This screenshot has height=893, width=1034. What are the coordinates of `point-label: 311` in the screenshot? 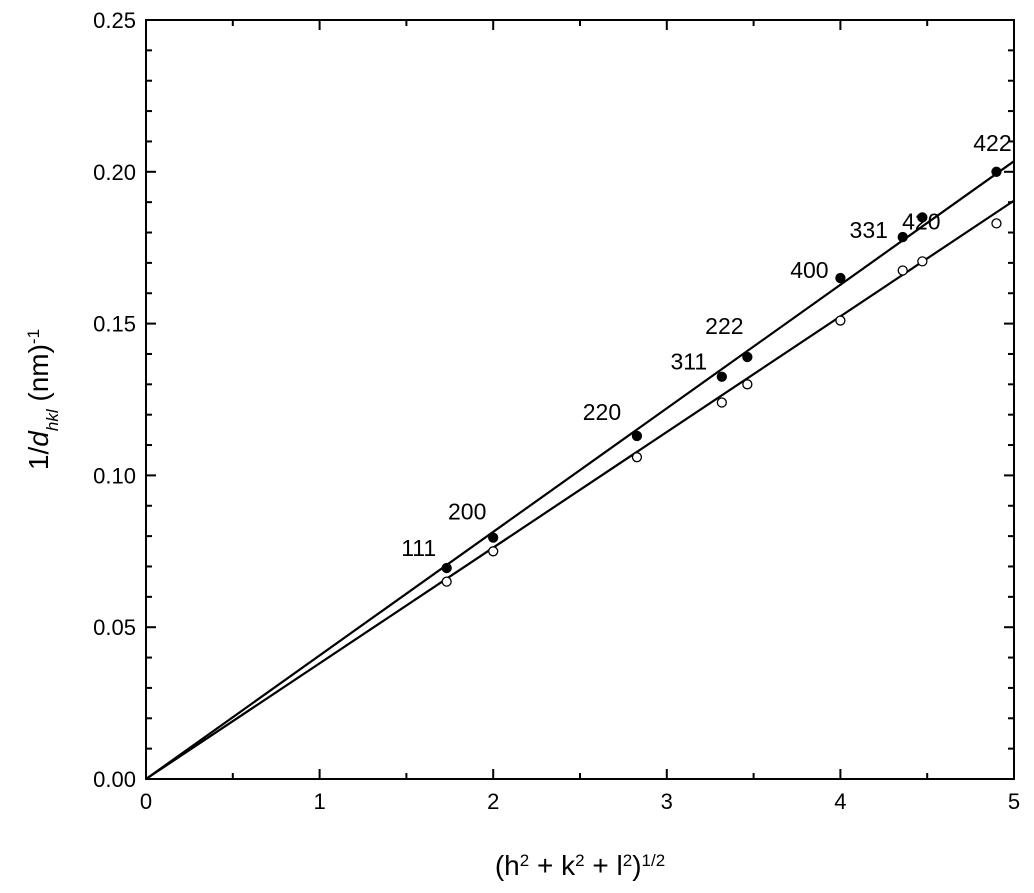 It's located at (688, 362).